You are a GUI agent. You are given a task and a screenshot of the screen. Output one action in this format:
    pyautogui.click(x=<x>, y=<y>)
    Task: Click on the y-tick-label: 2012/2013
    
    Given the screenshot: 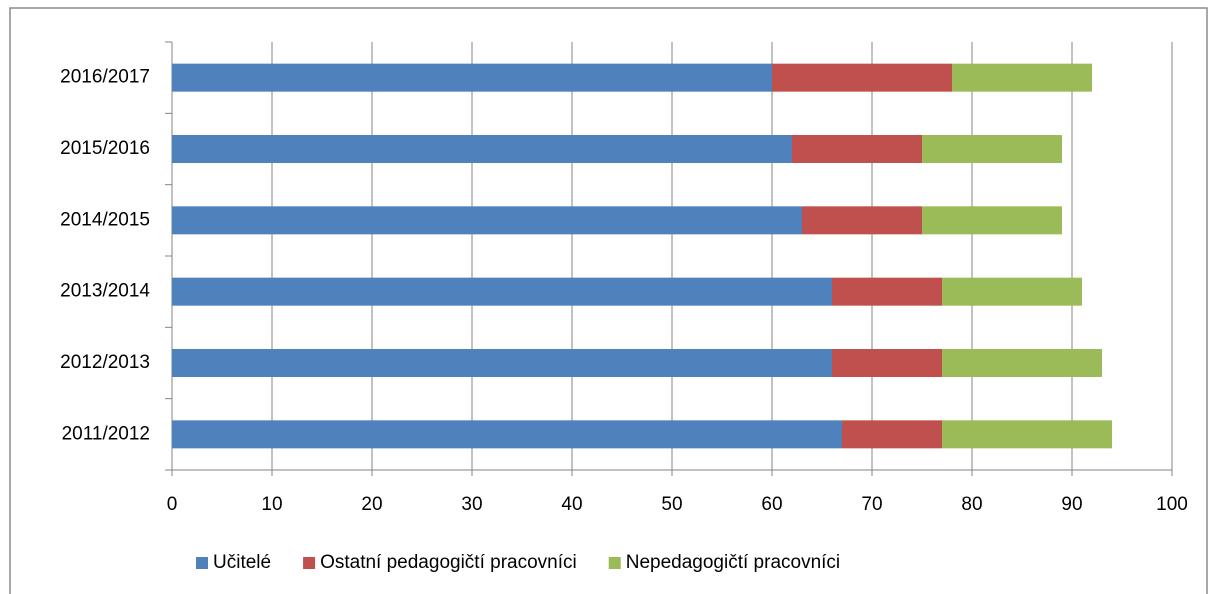 What is the action you would take?
    pyautogui.click(x=105, y=362)
    